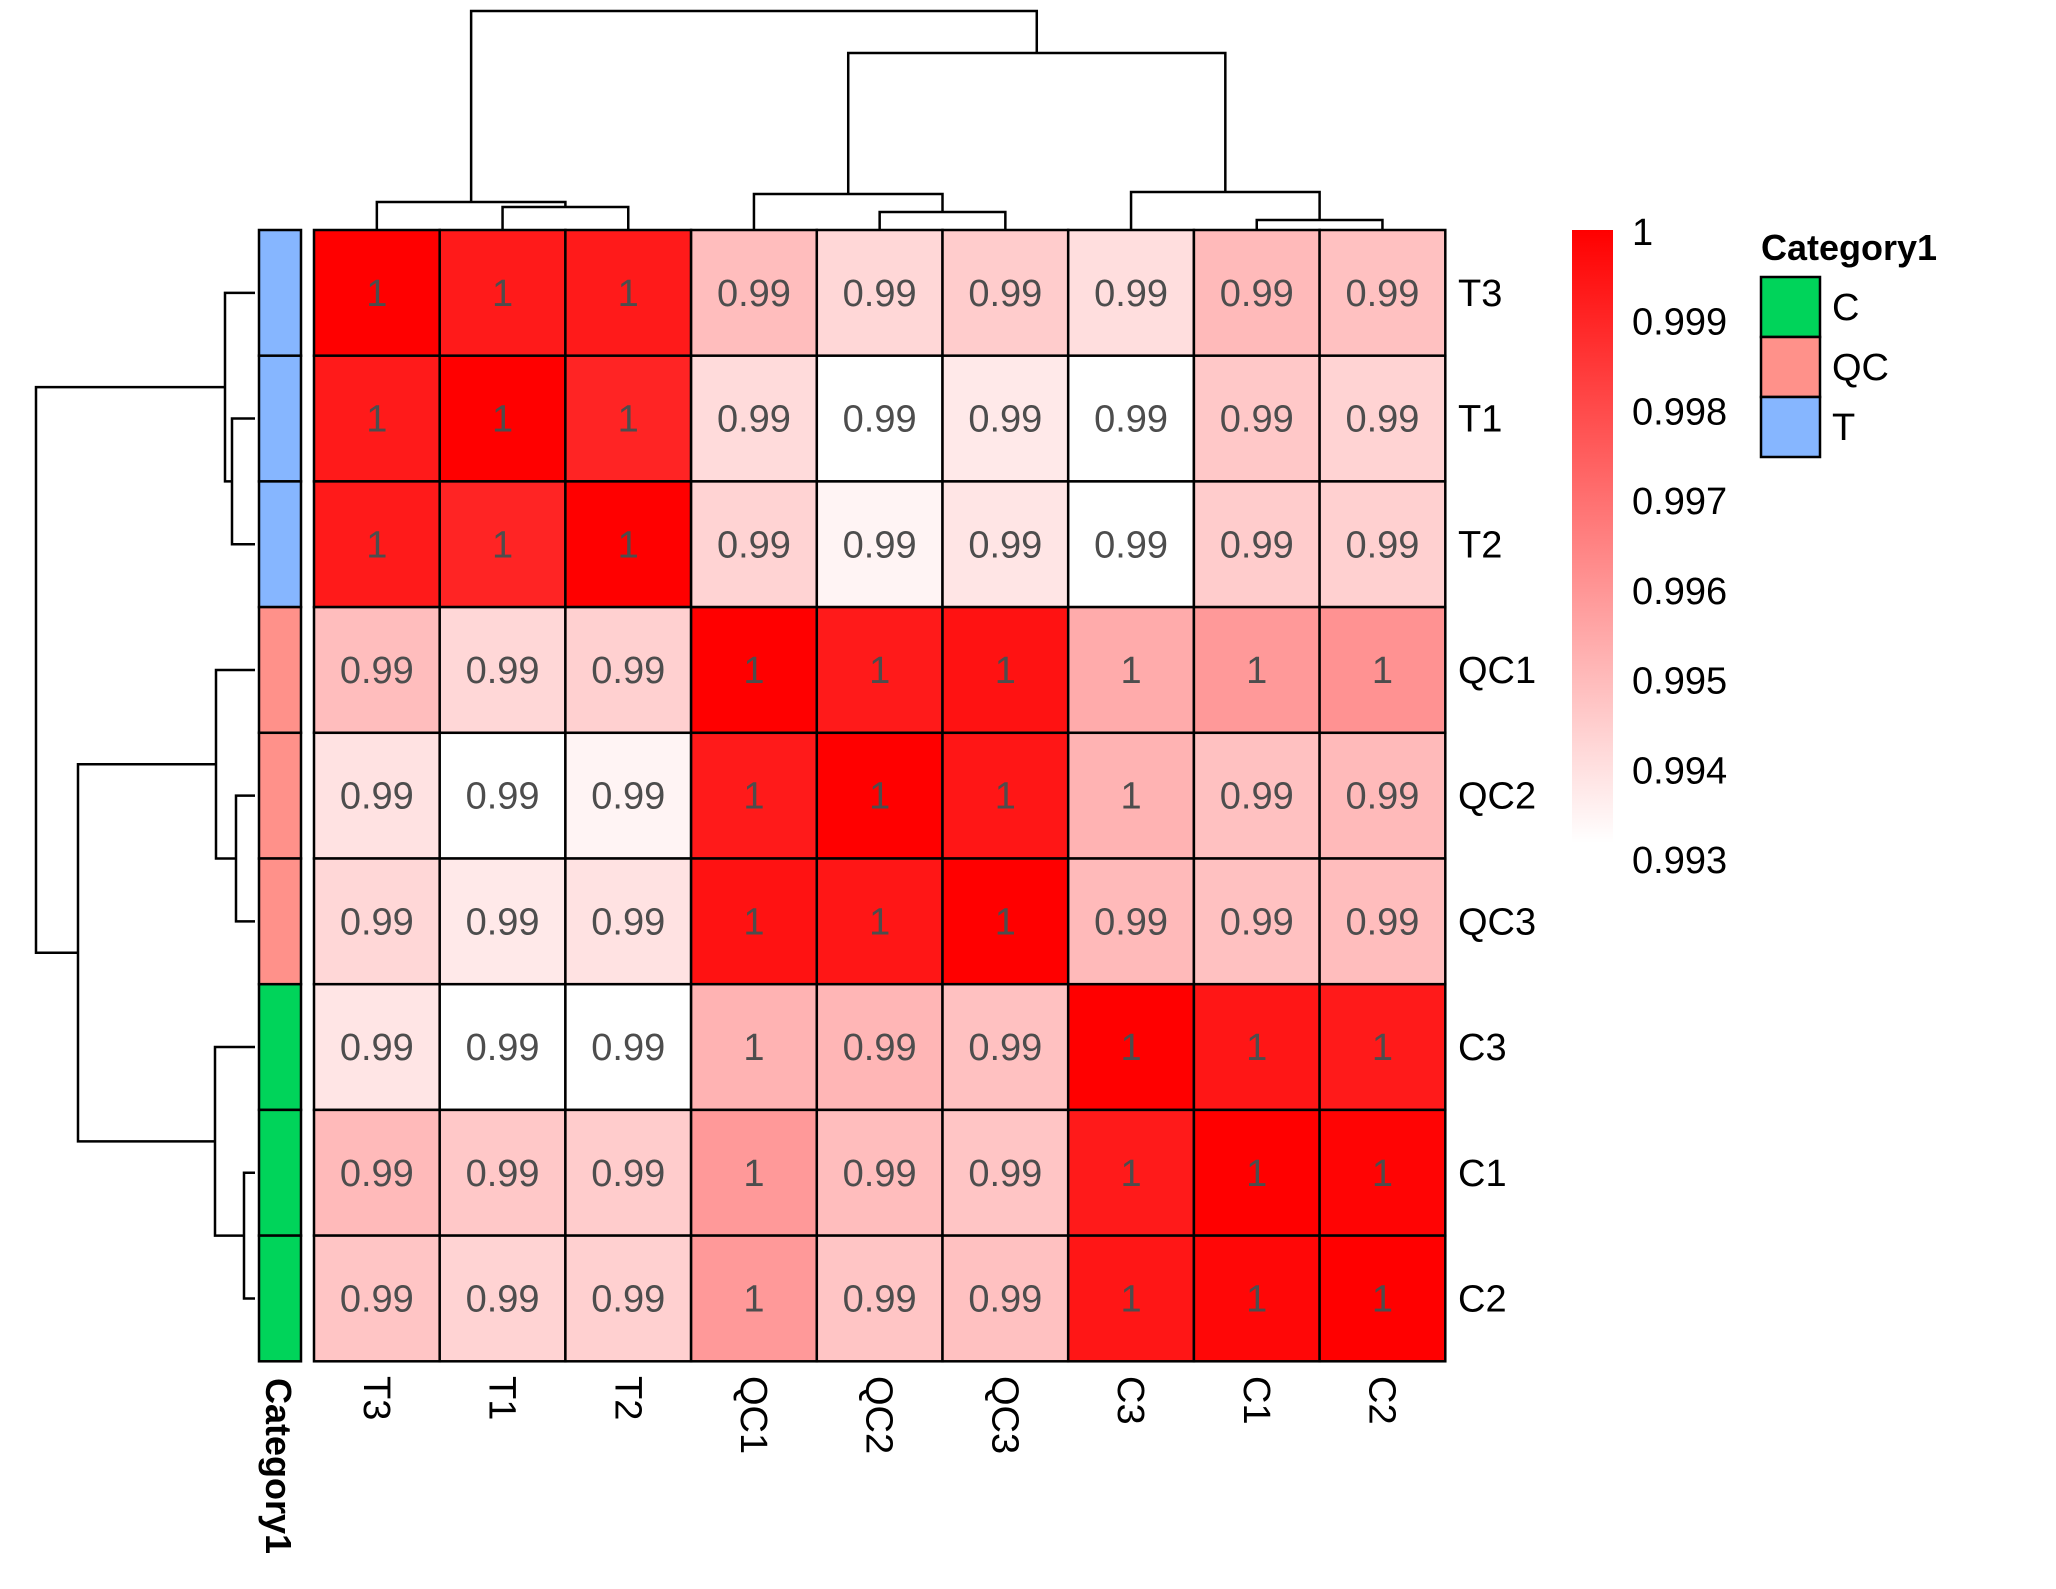 The width and height of the screenshot is (2056, 1589). What do you see at coordinates (1480, 545) in the screenshot?
I see `row-label: T2` at bounding box center [1480, 545].